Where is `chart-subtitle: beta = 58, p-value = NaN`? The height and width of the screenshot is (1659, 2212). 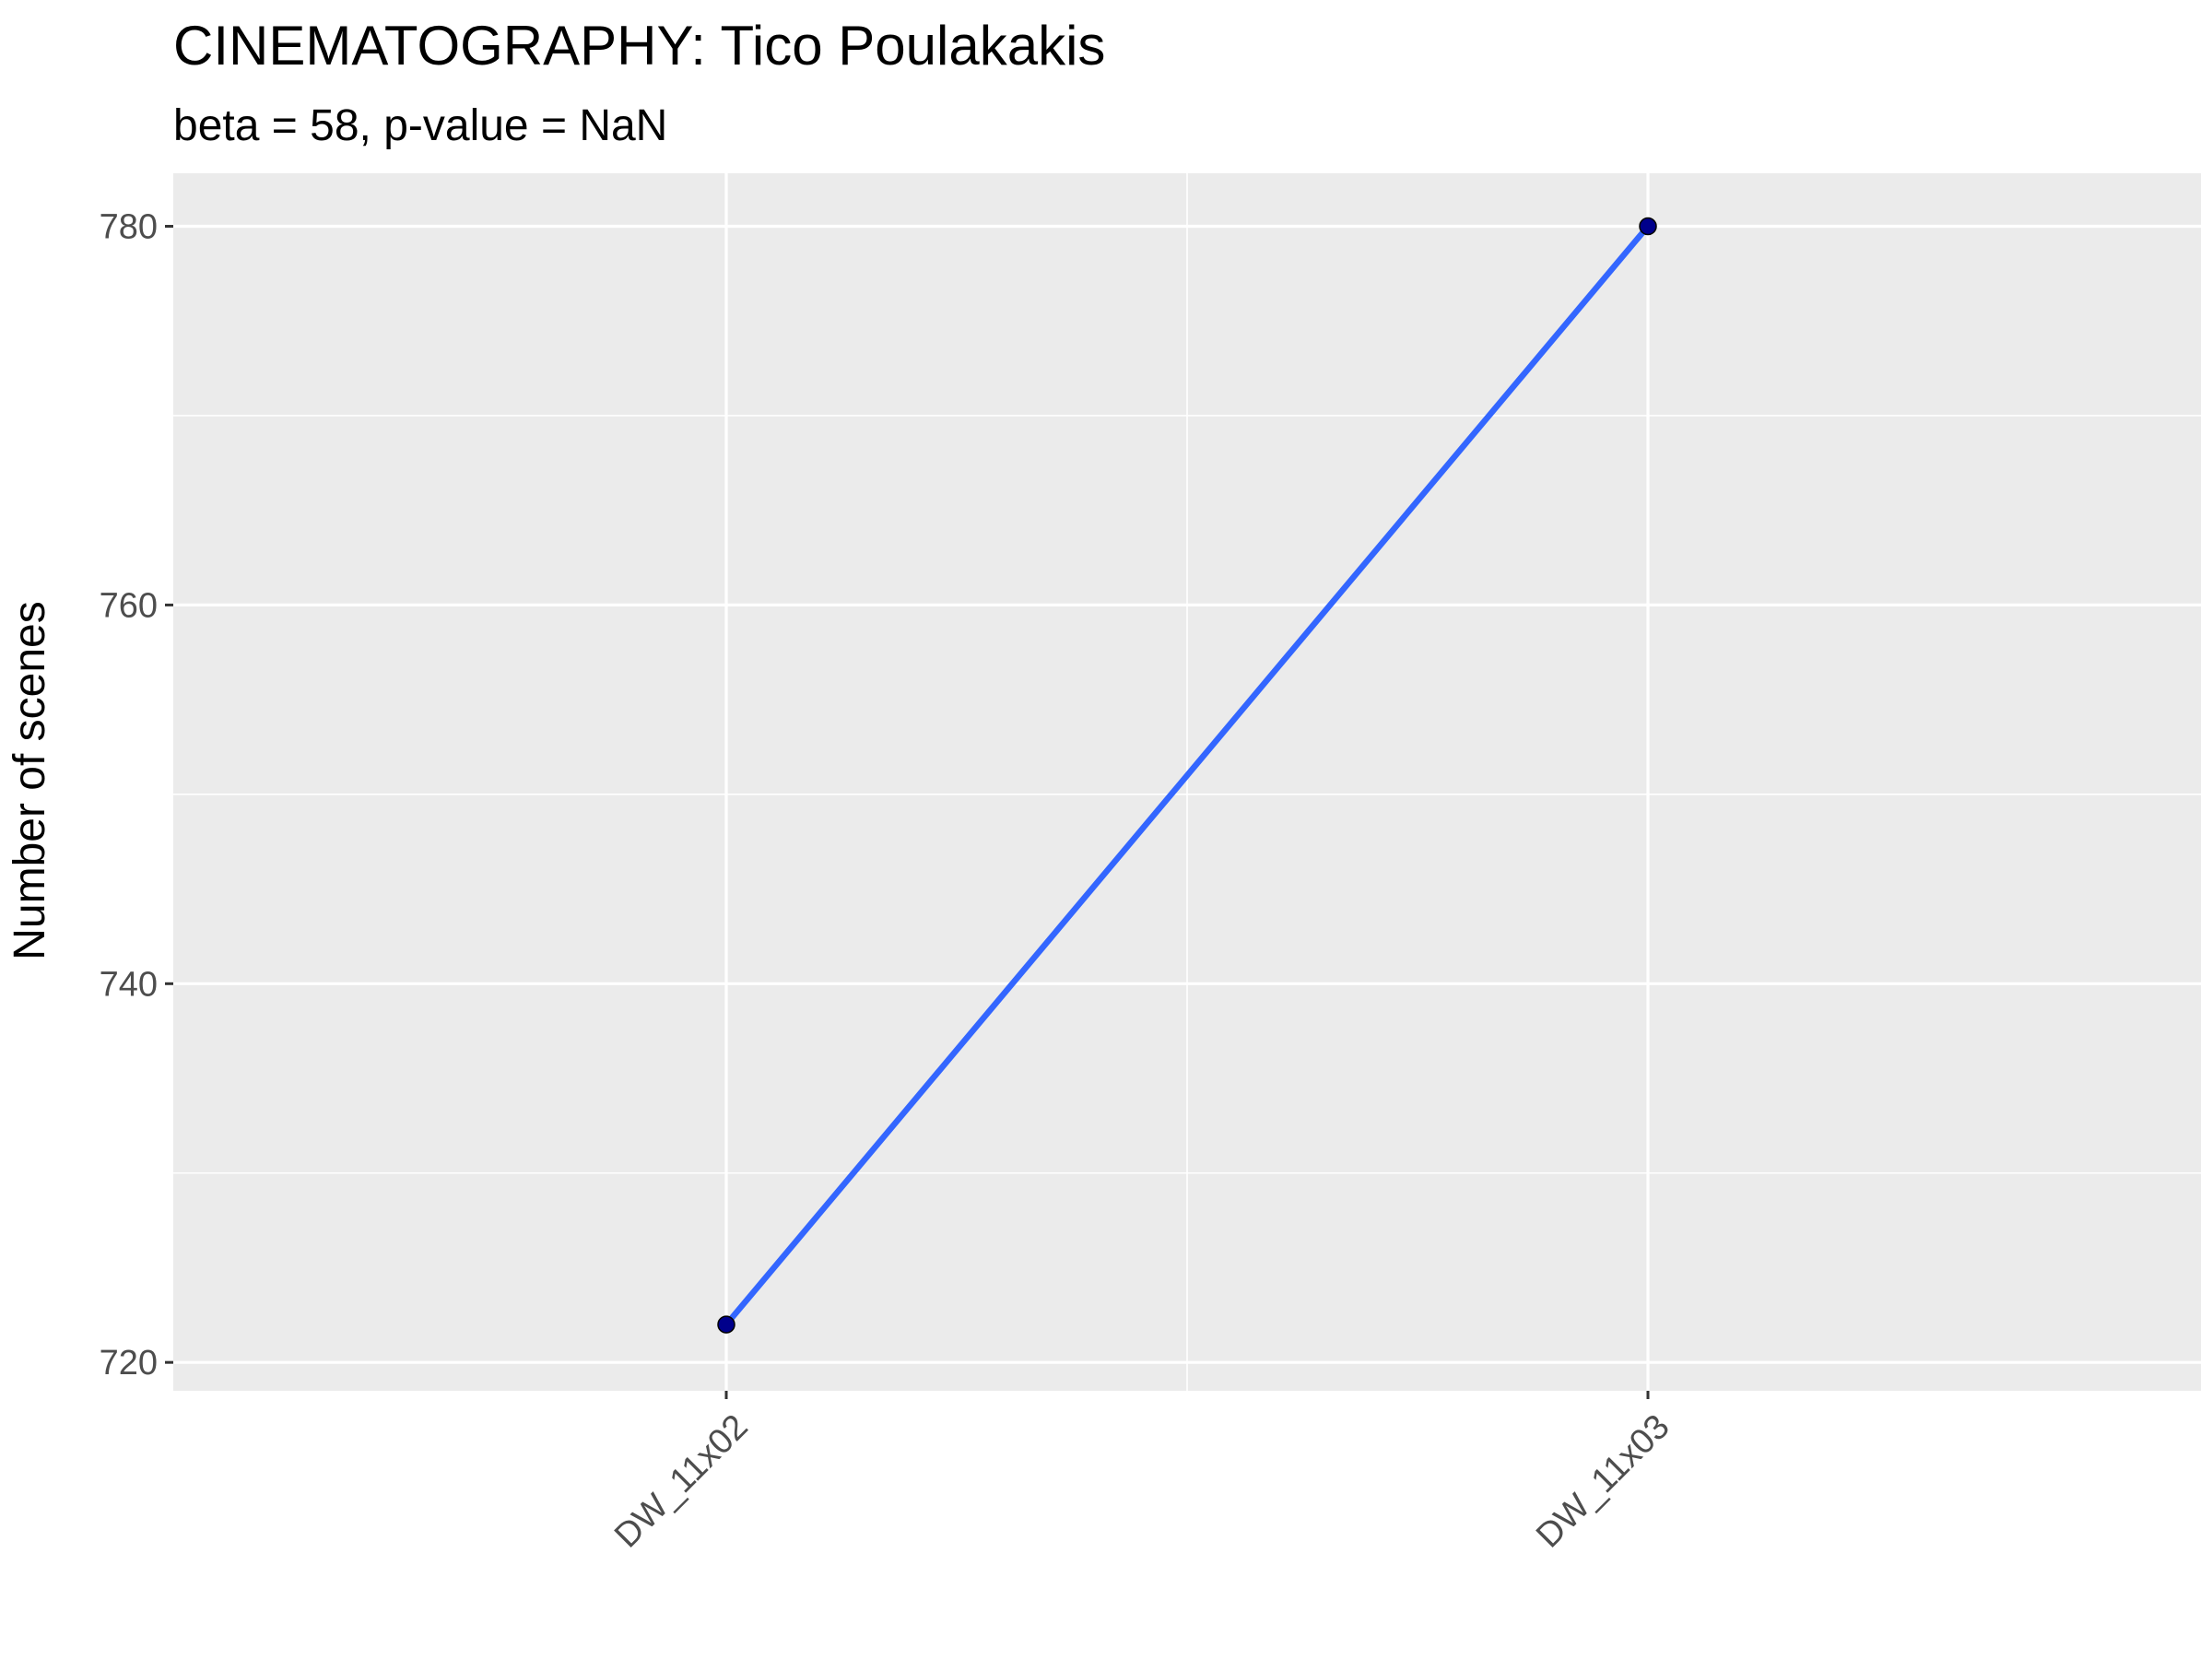
chart-subtitle: beta = 58, p-value = NaN is located at coordinates (420, 125).